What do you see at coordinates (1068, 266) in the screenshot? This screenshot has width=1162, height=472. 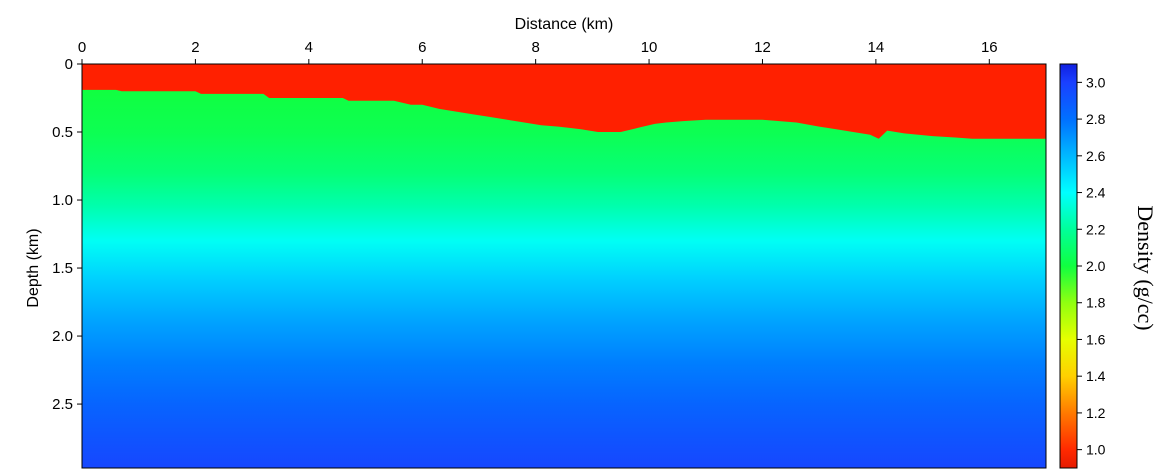 I see `colorbar-ramp` at bounding box center [1068, 266].